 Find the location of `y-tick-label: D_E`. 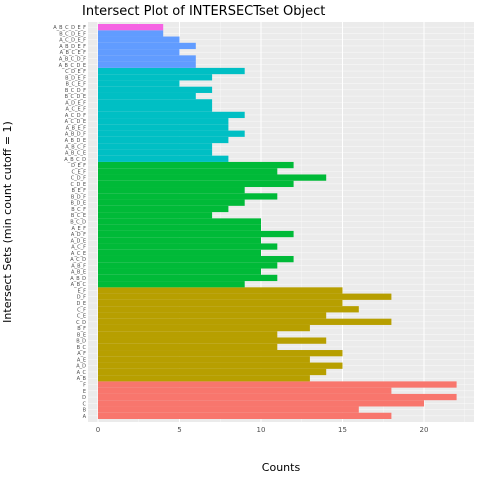

y-tick-label: D_E is located at coordinates (81, 304).